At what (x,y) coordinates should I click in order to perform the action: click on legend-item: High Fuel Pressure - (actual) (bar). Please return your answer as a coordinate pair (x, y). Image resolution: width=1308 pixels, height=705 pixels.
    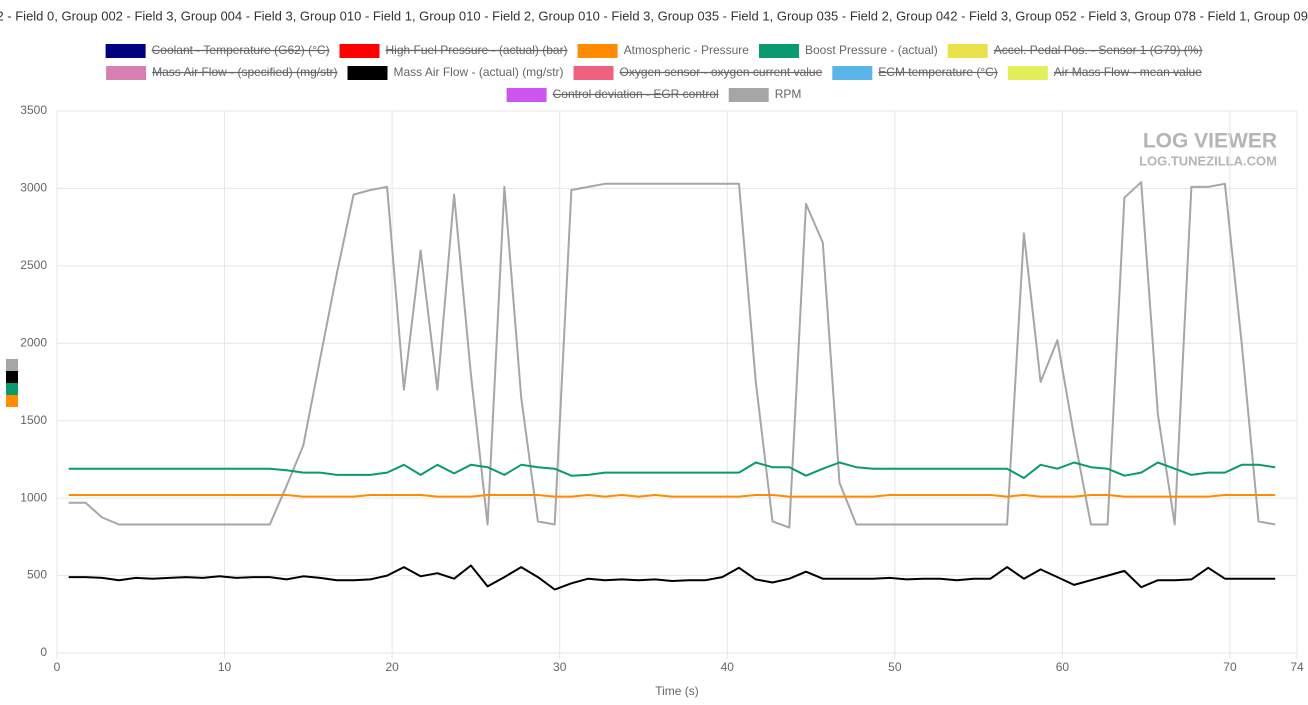
    Looking at the image, I should click on (453, 50).